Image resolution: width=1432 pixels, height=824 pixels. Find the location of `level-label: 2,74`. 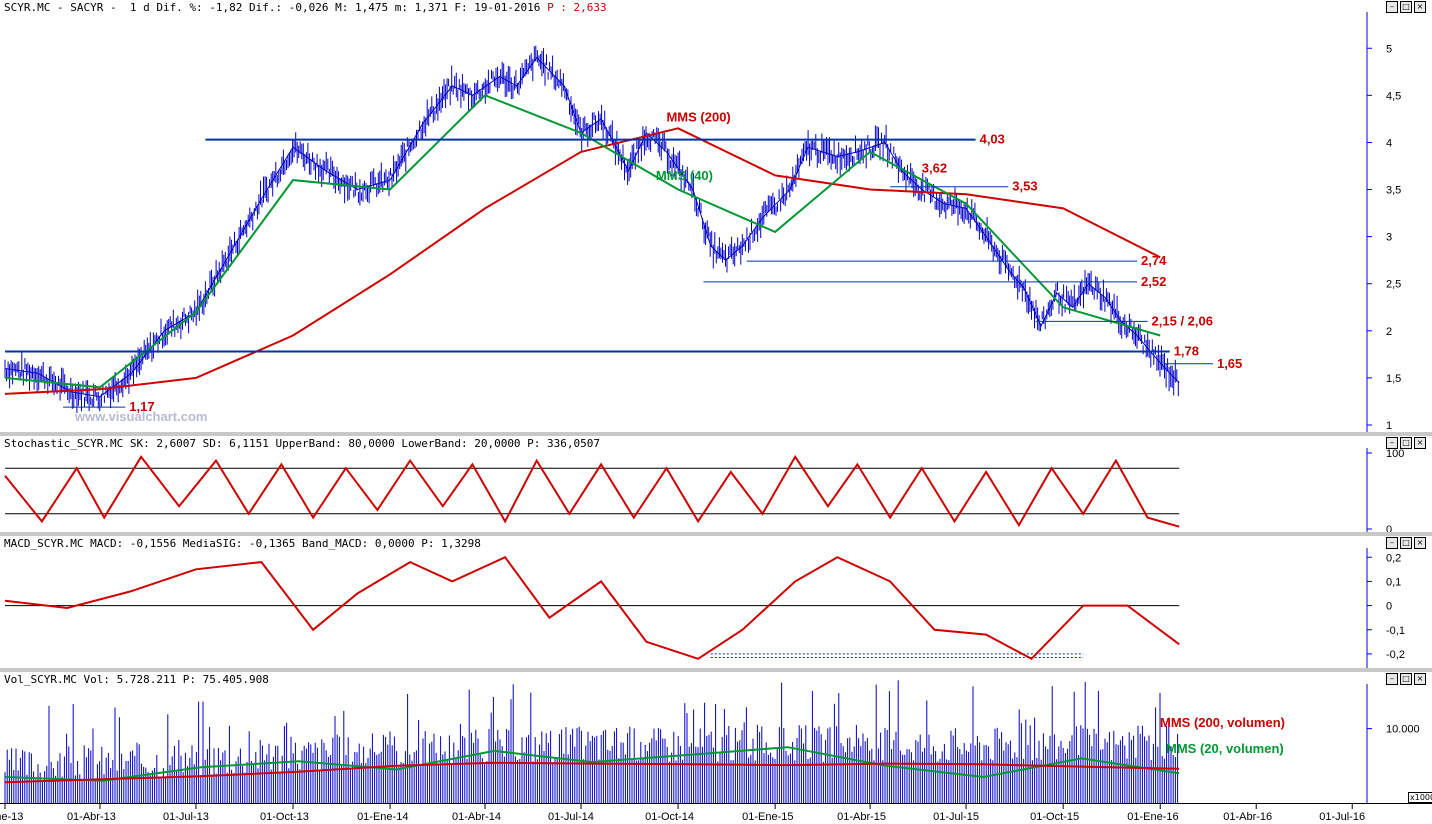

level-label: 2,74 is located at coordinates (1154, 260).